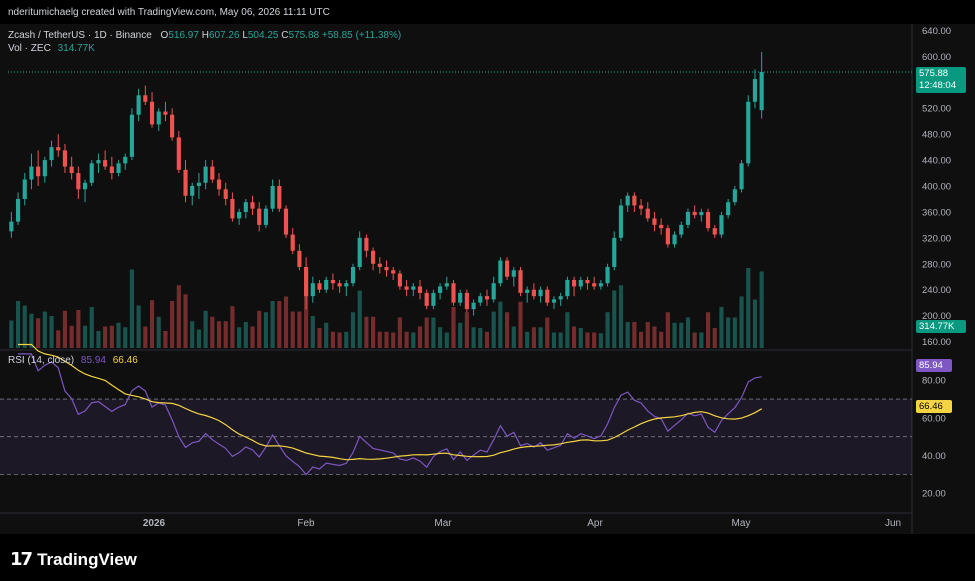  I want to click on price-tick-label: 280.00, so click(936, 264).